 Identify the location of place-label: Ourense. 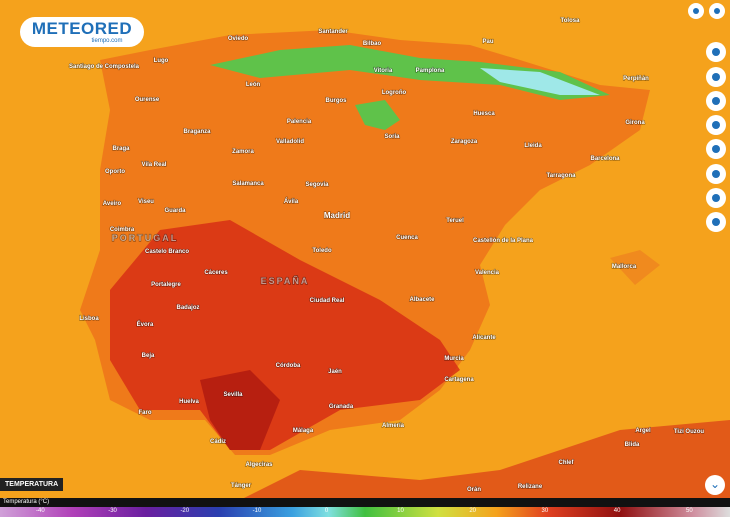
(147, 100).